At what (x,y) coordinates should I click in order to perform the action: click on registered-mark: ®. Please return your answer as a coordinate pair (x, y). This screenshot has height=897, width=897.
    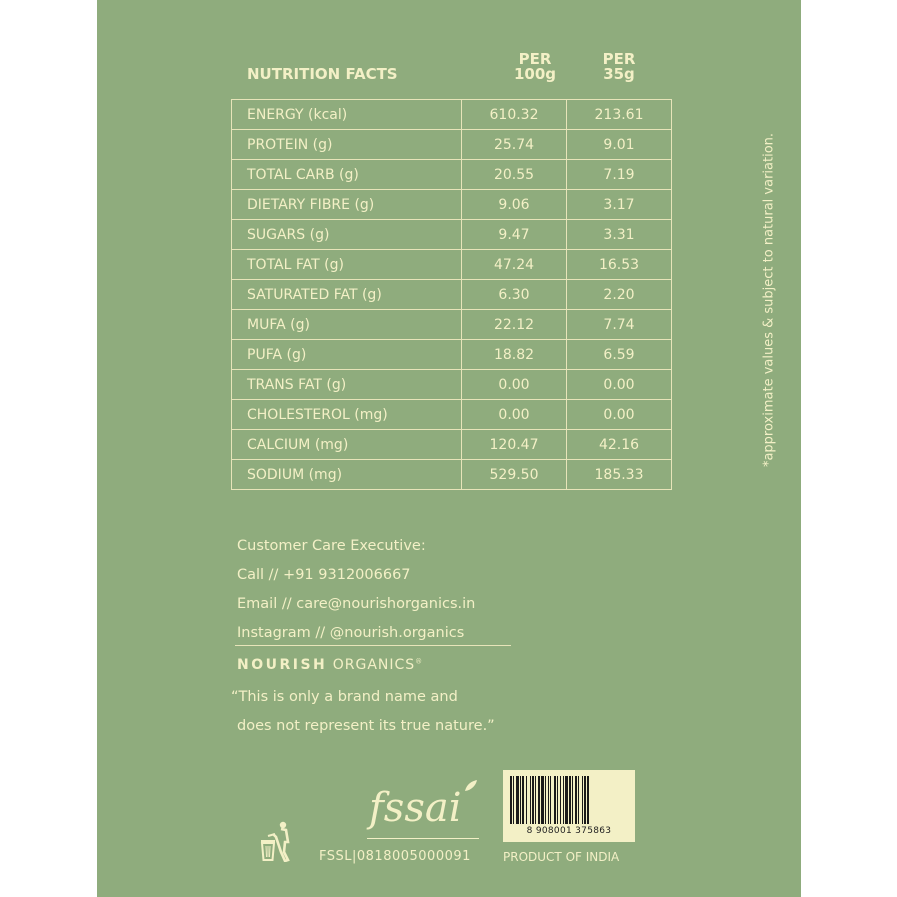
    Looking at the image, I should click on (419, 661).